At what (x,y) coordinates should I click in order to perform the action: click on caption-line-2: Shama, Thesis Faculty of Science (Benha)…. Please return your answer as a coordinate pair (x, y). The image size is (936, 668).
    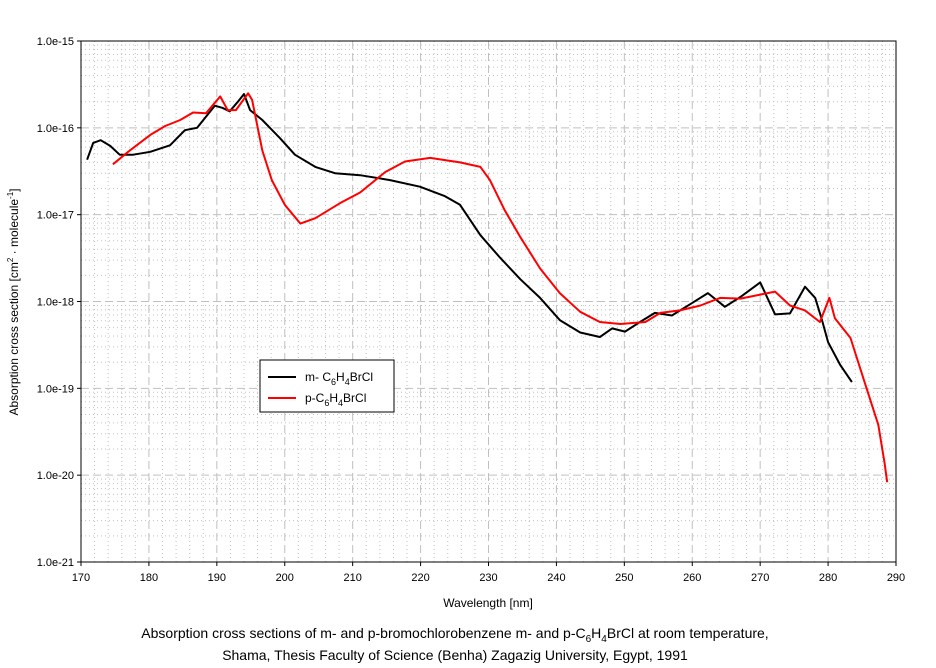
    Looking at the image, I should click on (455, 655).